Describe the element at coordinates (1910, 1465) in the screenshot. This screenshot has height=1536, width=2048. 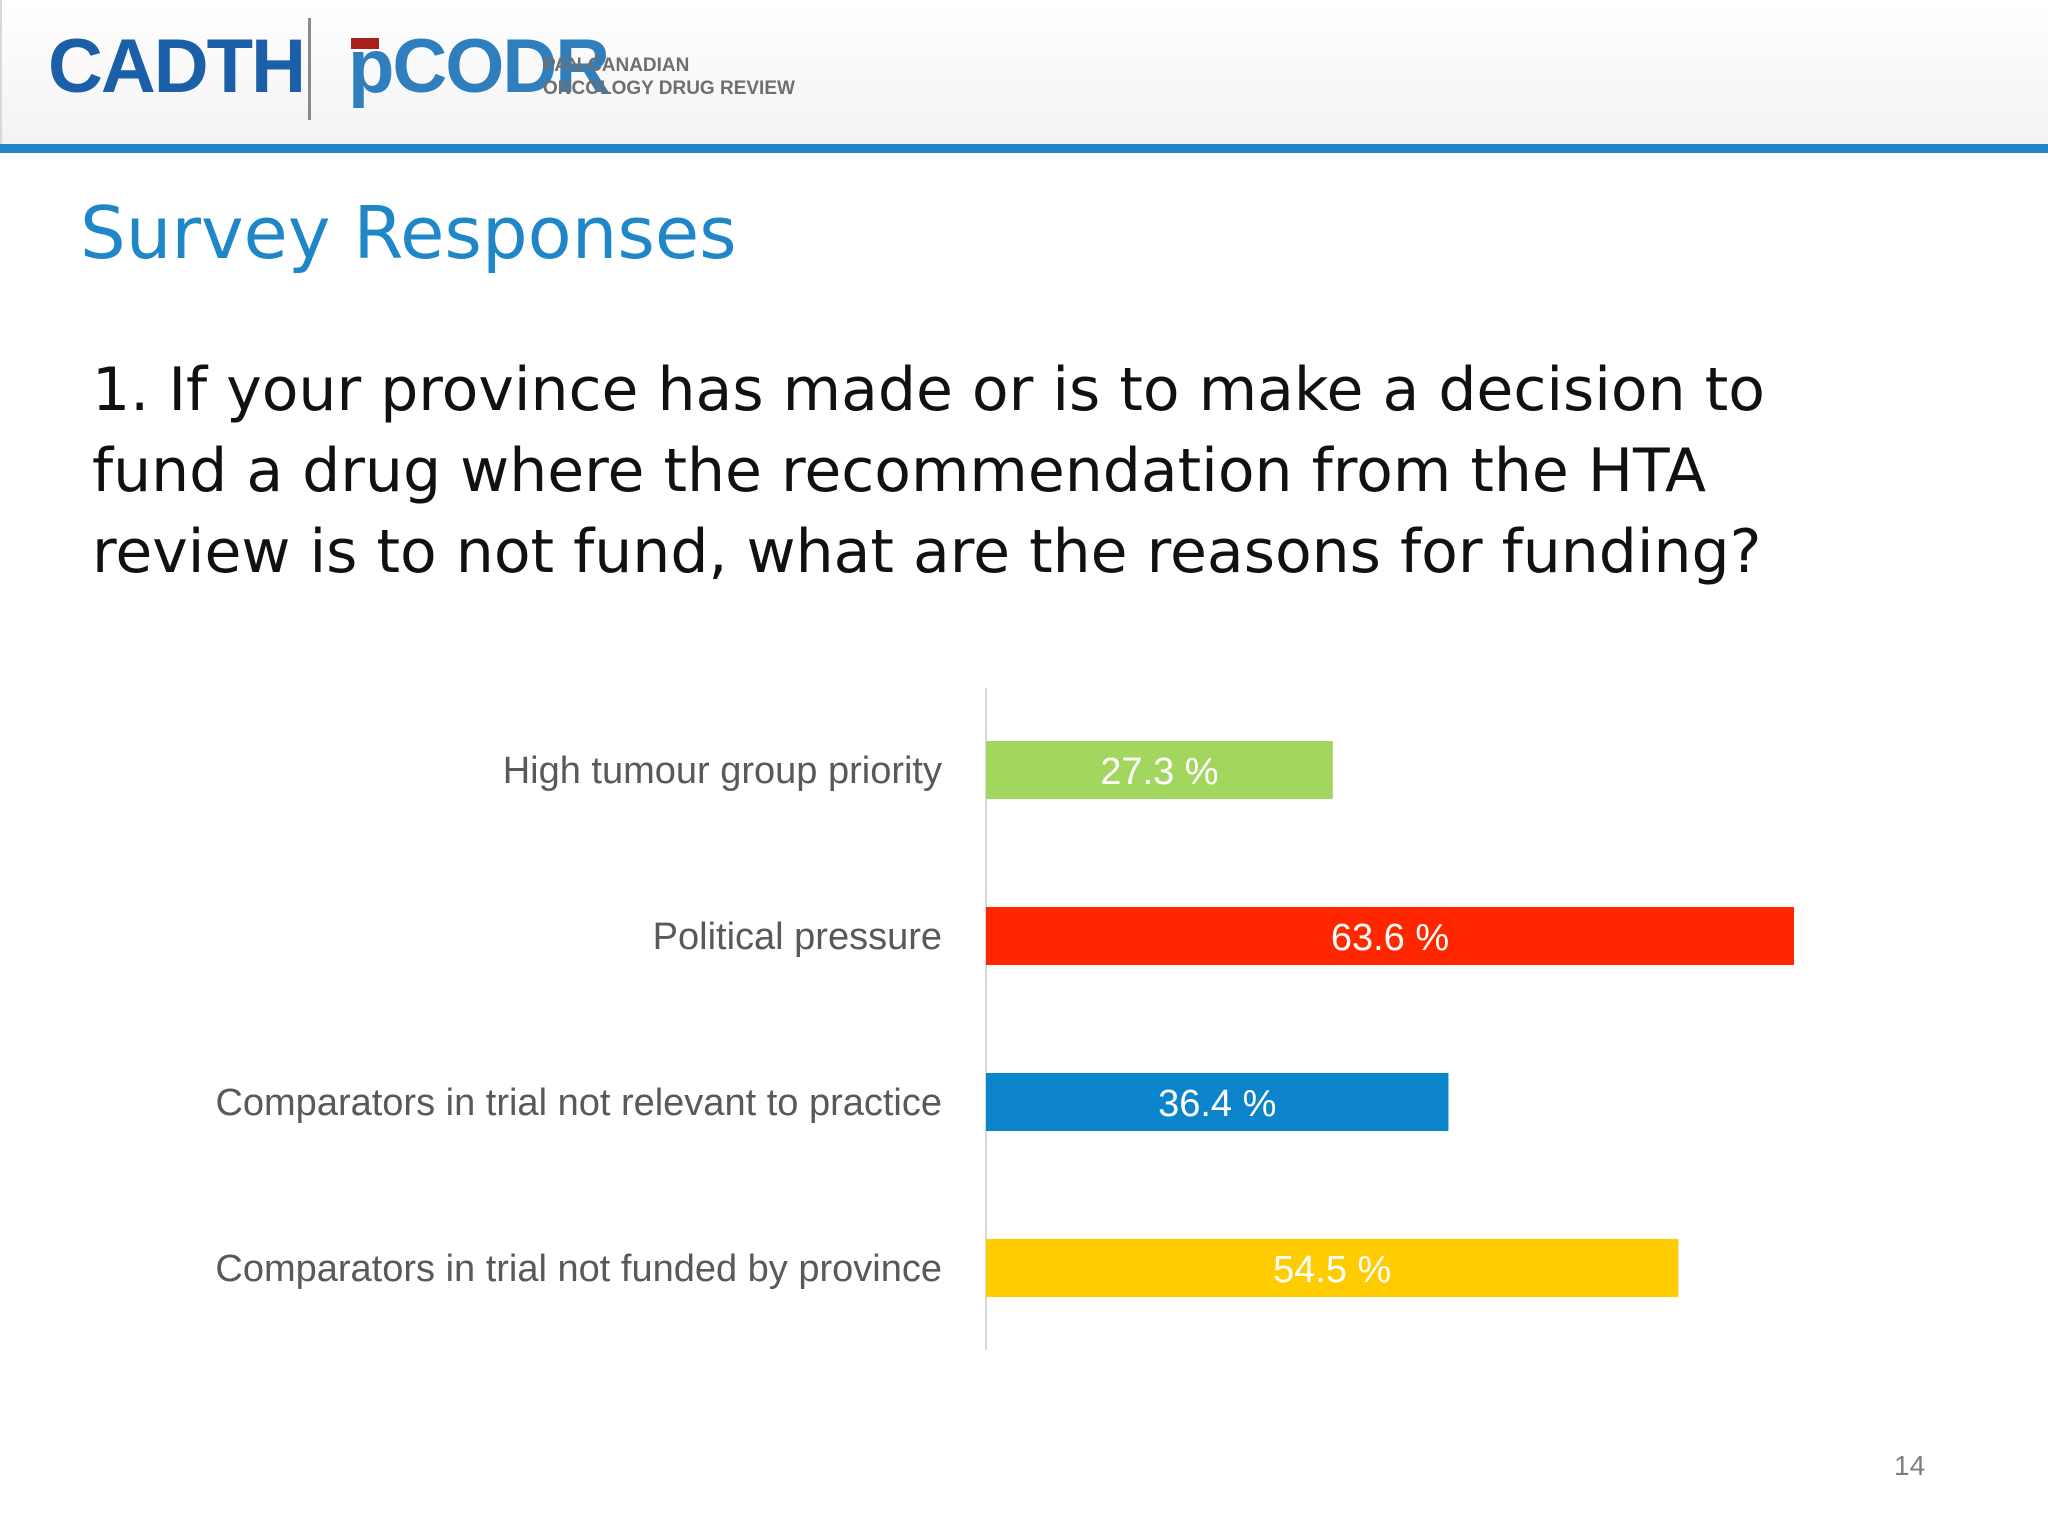
I see `page-number: 14` at that location.